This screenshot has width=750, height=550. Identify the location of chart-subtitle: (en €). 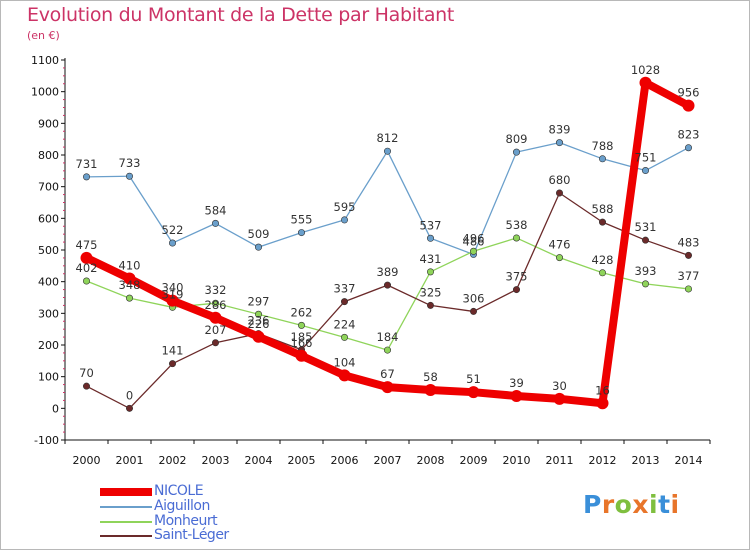
(43, 35).